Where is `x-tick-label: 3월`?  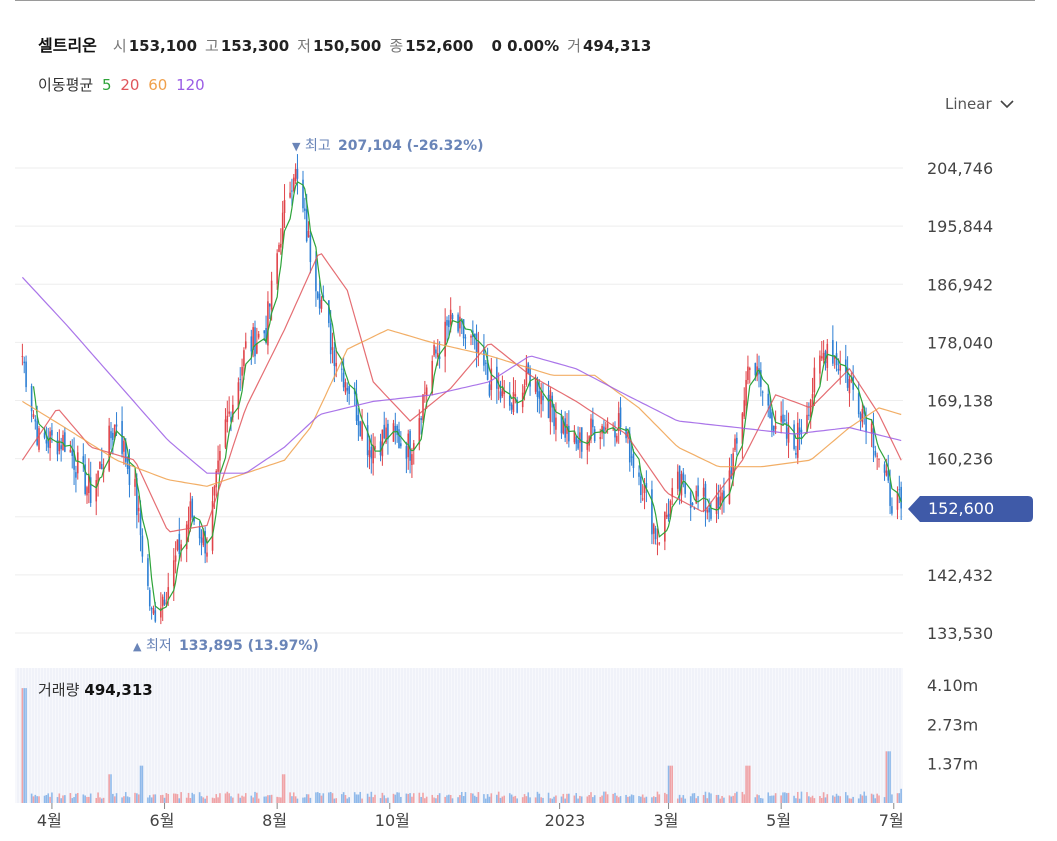 x-tick-label: 3월 is located at coordinates (666, 820).